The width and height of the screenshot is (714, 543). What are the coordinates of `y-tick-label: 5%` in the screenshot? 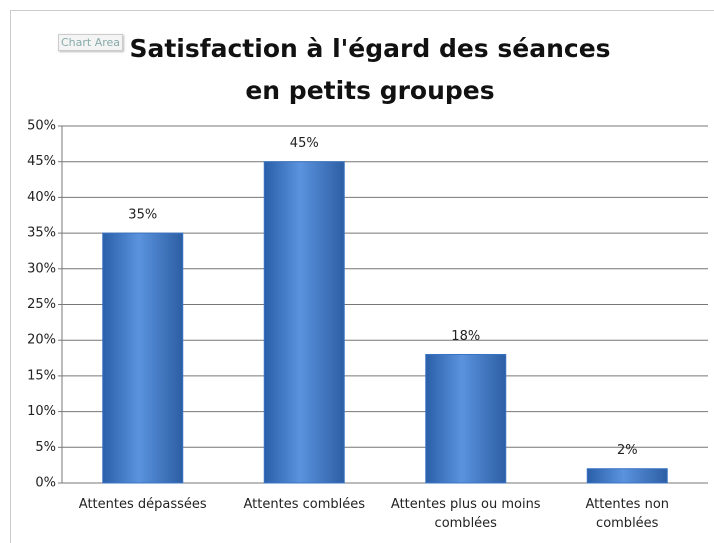 It's located at (45, 447).